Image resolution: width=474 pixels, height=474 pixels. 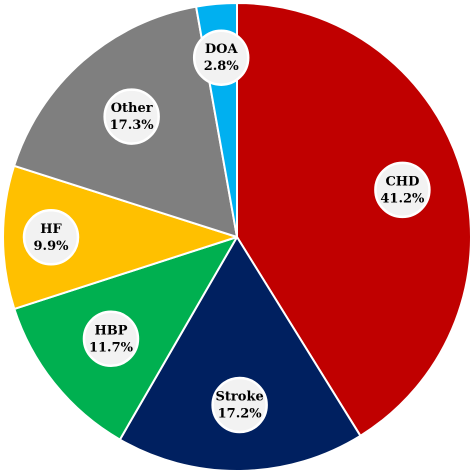 I want to click on pie-label-chd: CHD 41.2%, so click(x=402, y=190).